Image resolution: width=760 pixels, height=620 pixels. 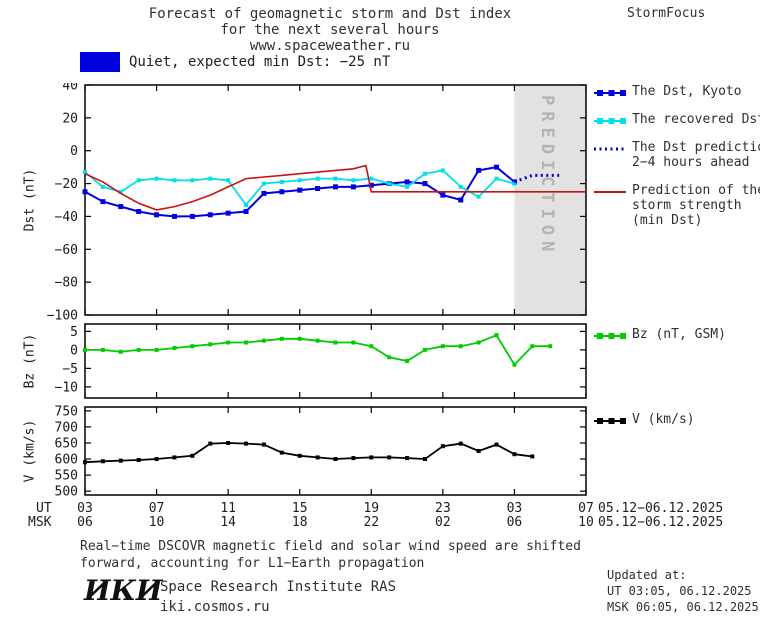 What do you see at coordinates (696, 119) in the screenshot?
I see `legend-label-recovered-dst: The recovered Dst` at bounding box center [696, 119].